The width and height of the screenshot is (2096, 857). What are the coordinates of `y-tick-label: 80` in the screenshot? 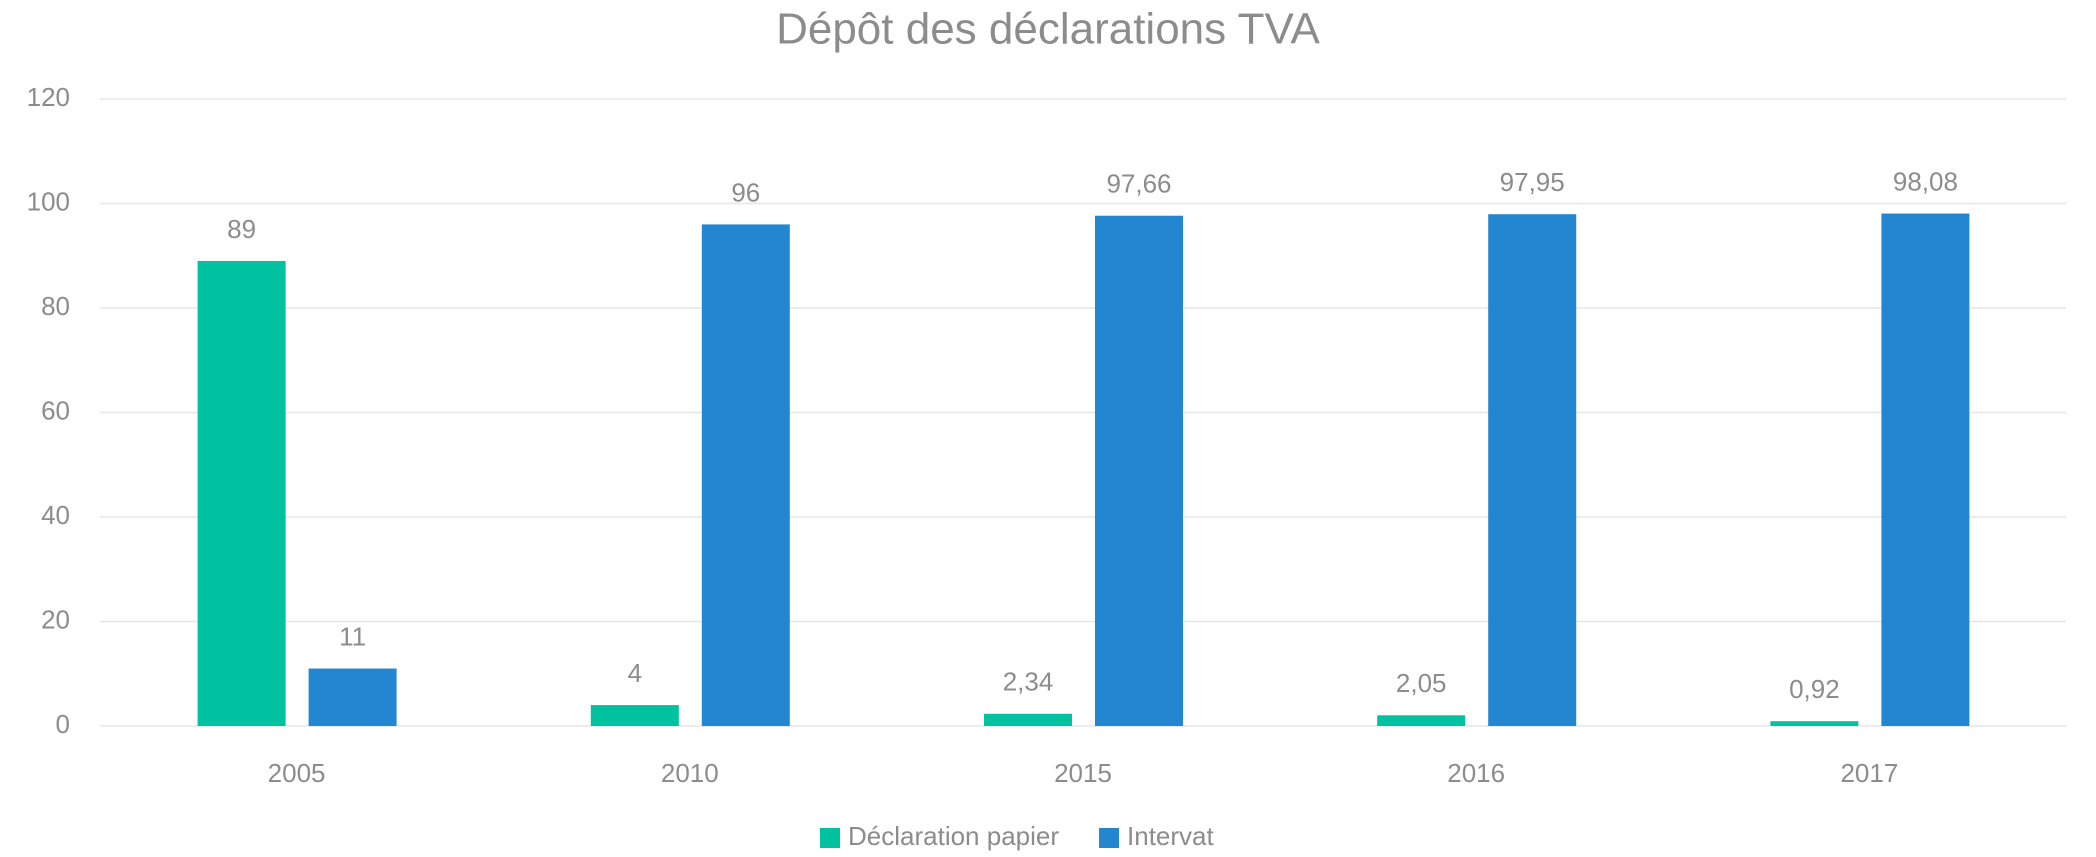 It's located at (55, 306).